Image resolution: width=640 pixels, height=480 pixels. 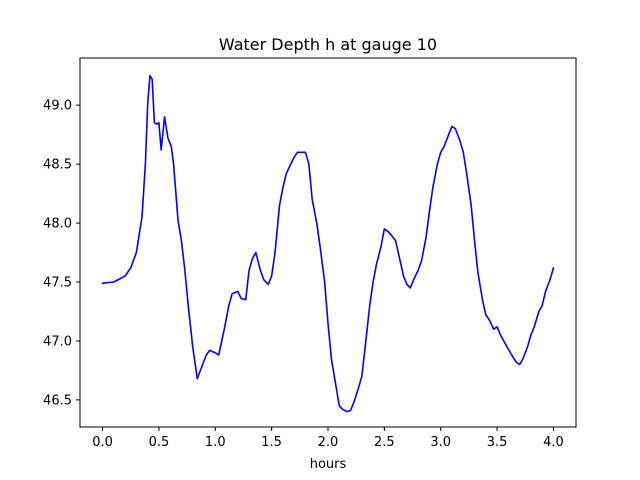 What do you see at coordinates (57, 224) in the screenshot?
I see `y-tick-label: 48.0` at bounding box center [57, 224].